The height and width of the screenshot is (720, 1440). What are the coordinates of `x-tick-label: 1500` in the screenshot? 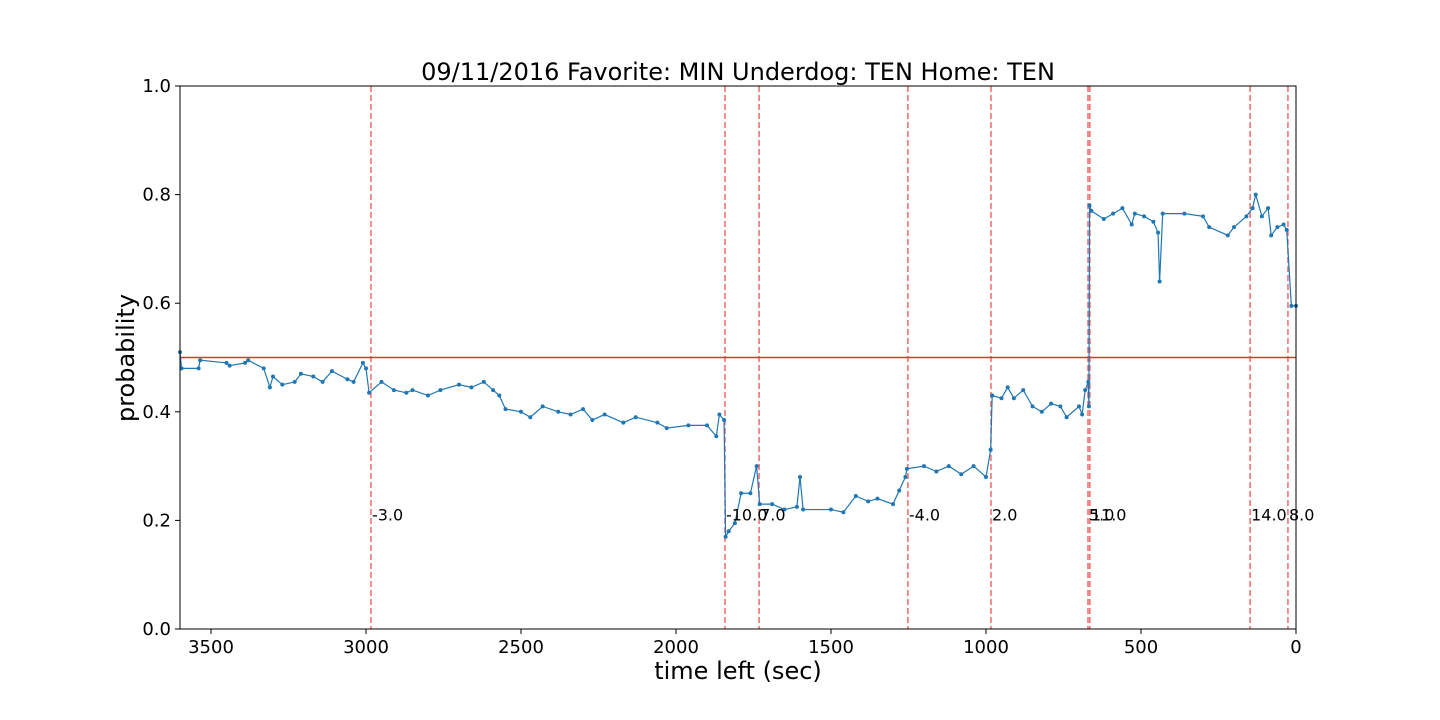 It's located at (831, 647).